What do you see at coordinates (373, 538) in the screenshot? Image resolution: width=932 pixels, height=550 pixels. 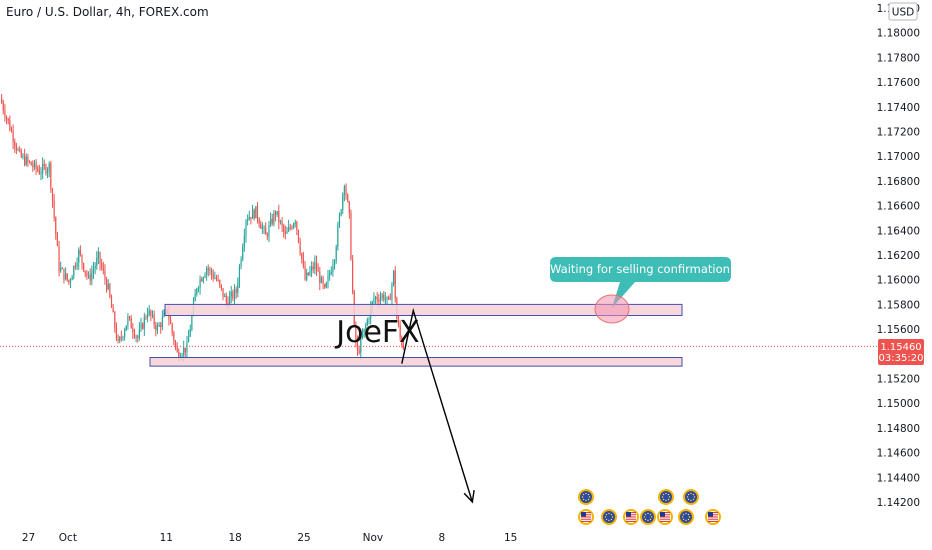 I see `time-tick-label: Nov` at bounding box center [373, 538].